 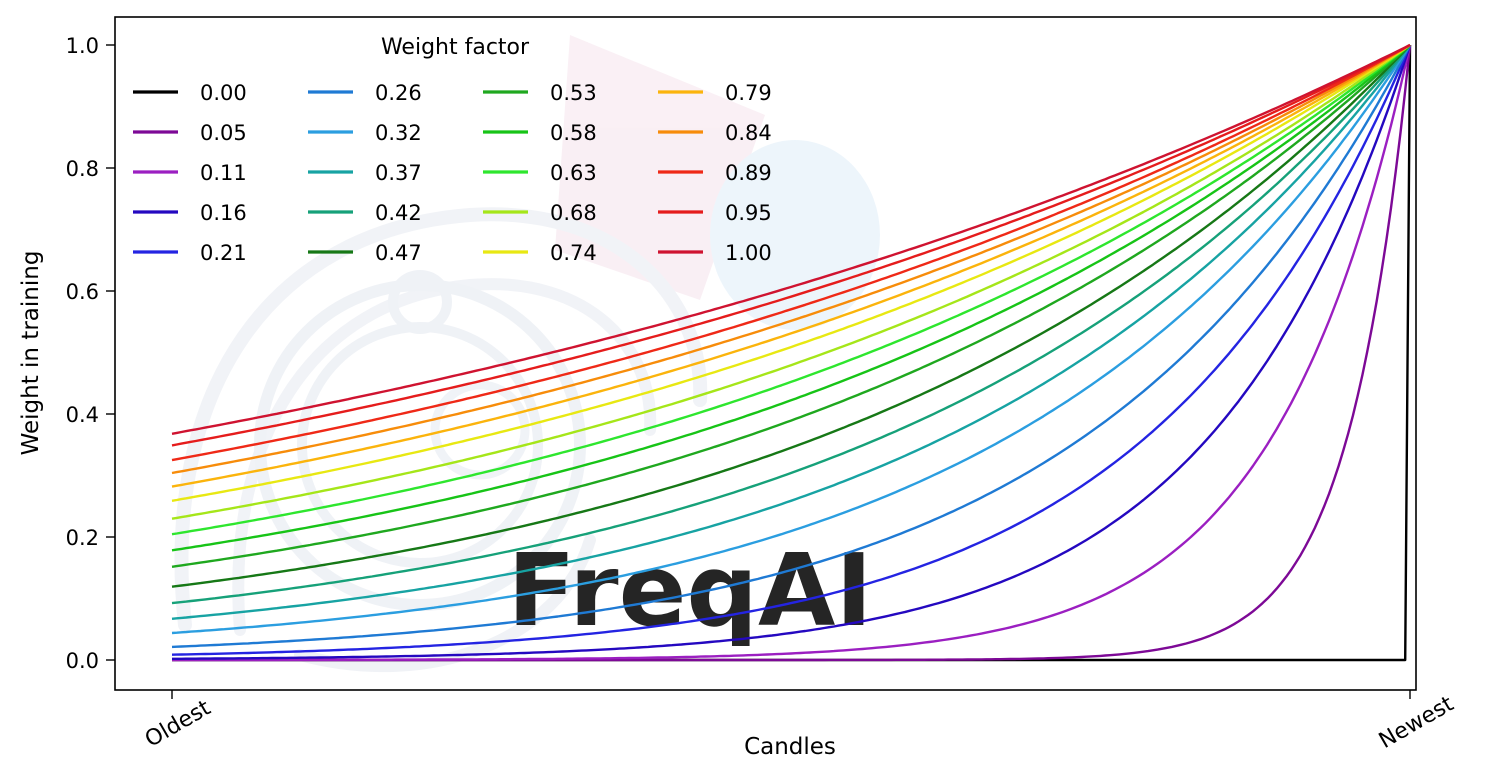 What do you see at coordinates (365, 253) in the screenshot?
I see `legend-item: 0.47` at bounding box center [365, 253].